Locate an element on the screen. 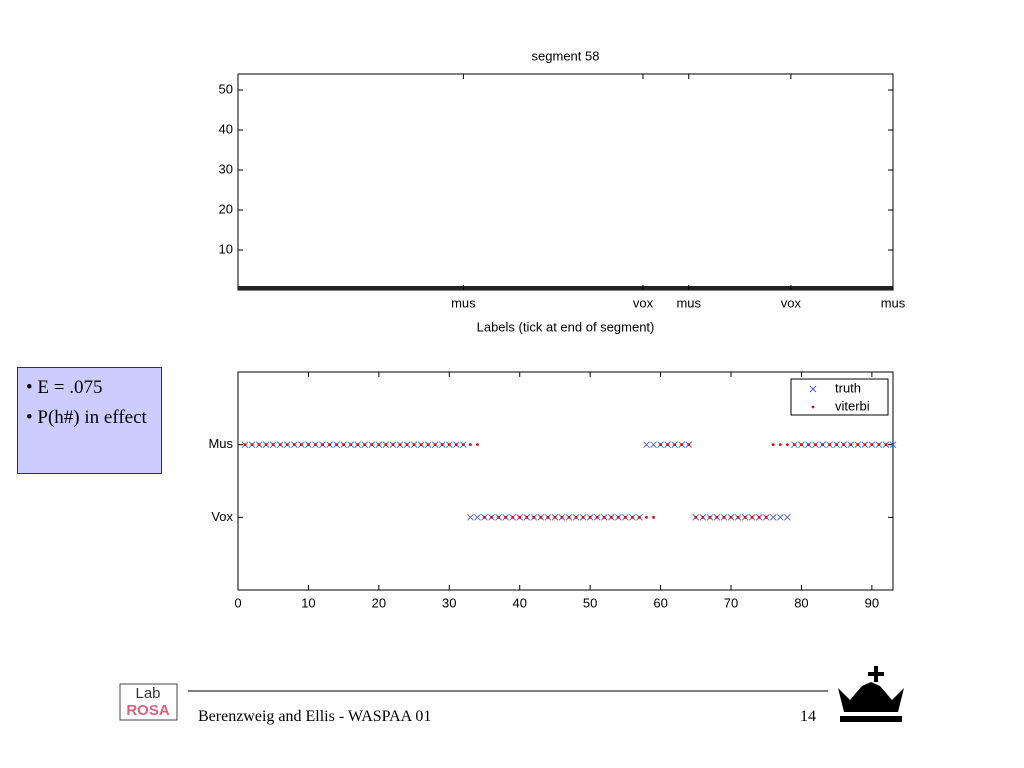 The height and width of the screenshot is (768, 1024). y-tick-label: 10 is located at coordinates (226, 248).